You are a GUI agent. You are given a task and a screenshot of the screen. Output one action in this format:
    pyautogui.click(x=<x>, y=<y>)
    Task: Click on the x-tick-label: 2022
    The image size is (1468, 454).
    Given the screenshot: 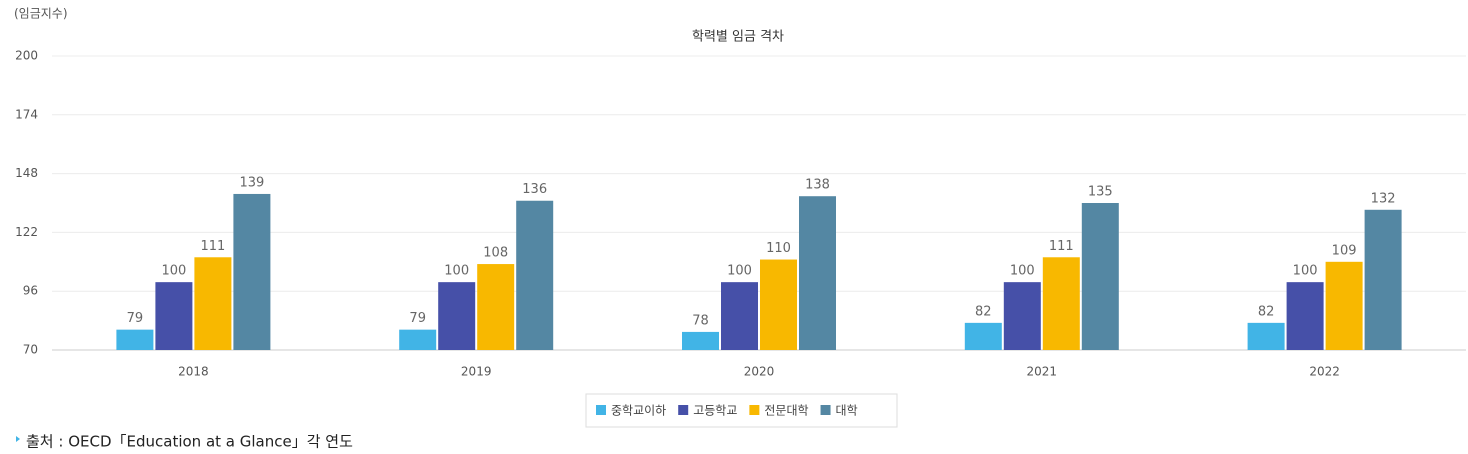 What is the action you would take?
    pyautogui.click(x=1324, y=372)
    